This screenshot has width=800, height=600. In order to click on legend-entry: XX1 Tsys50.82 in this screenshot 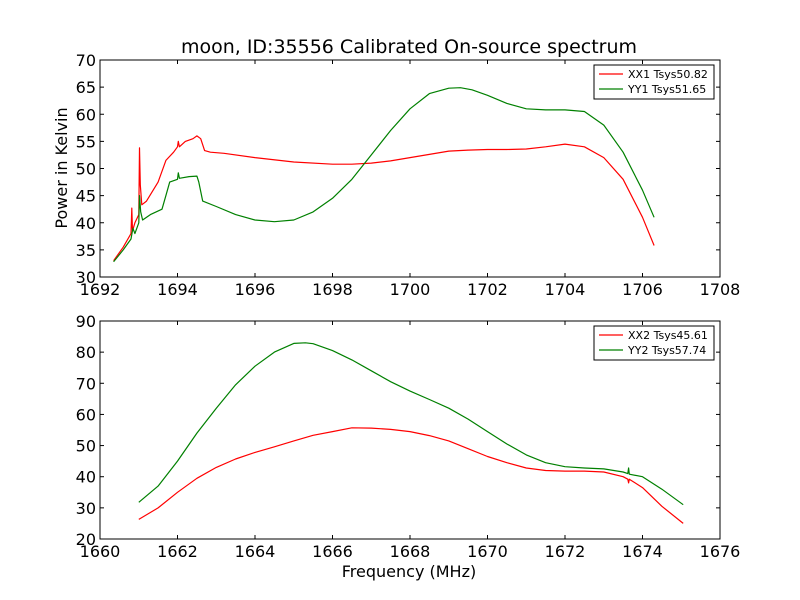, I will do `click(668, 74)`.